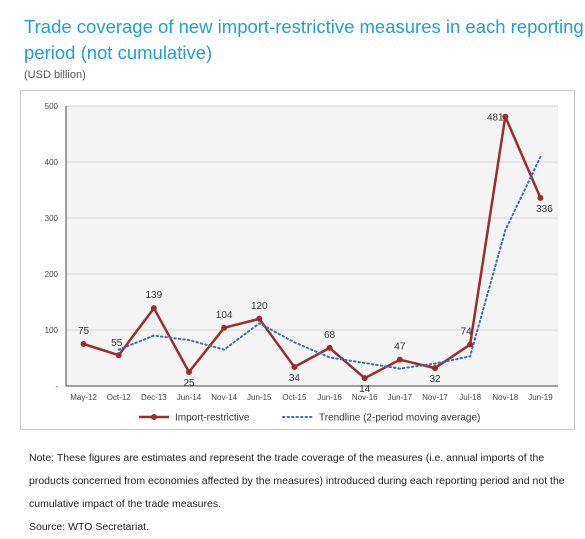 This screenshot has height=539, width=585. What do you see at coordinates (330, 335) in the screenshot?
I see `data-label: 68` at bounding box center [330, 335].